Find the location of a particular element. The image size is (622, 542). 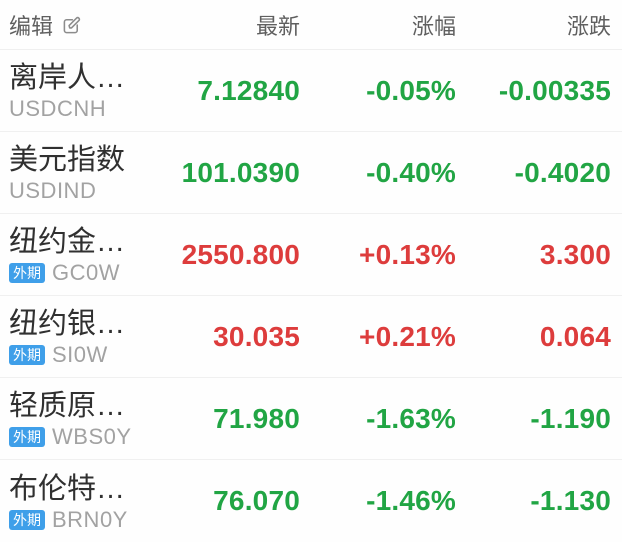

last-price: 101.0390 is located at coordinates (240, 172).